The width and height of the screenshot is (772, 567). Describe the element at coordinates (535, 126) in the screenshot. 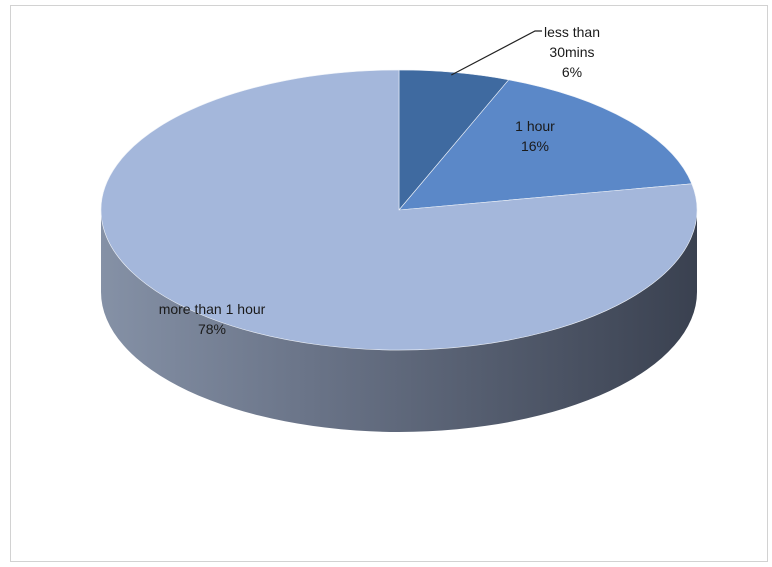

I see `slice-category-label: 1 hour` at that location.